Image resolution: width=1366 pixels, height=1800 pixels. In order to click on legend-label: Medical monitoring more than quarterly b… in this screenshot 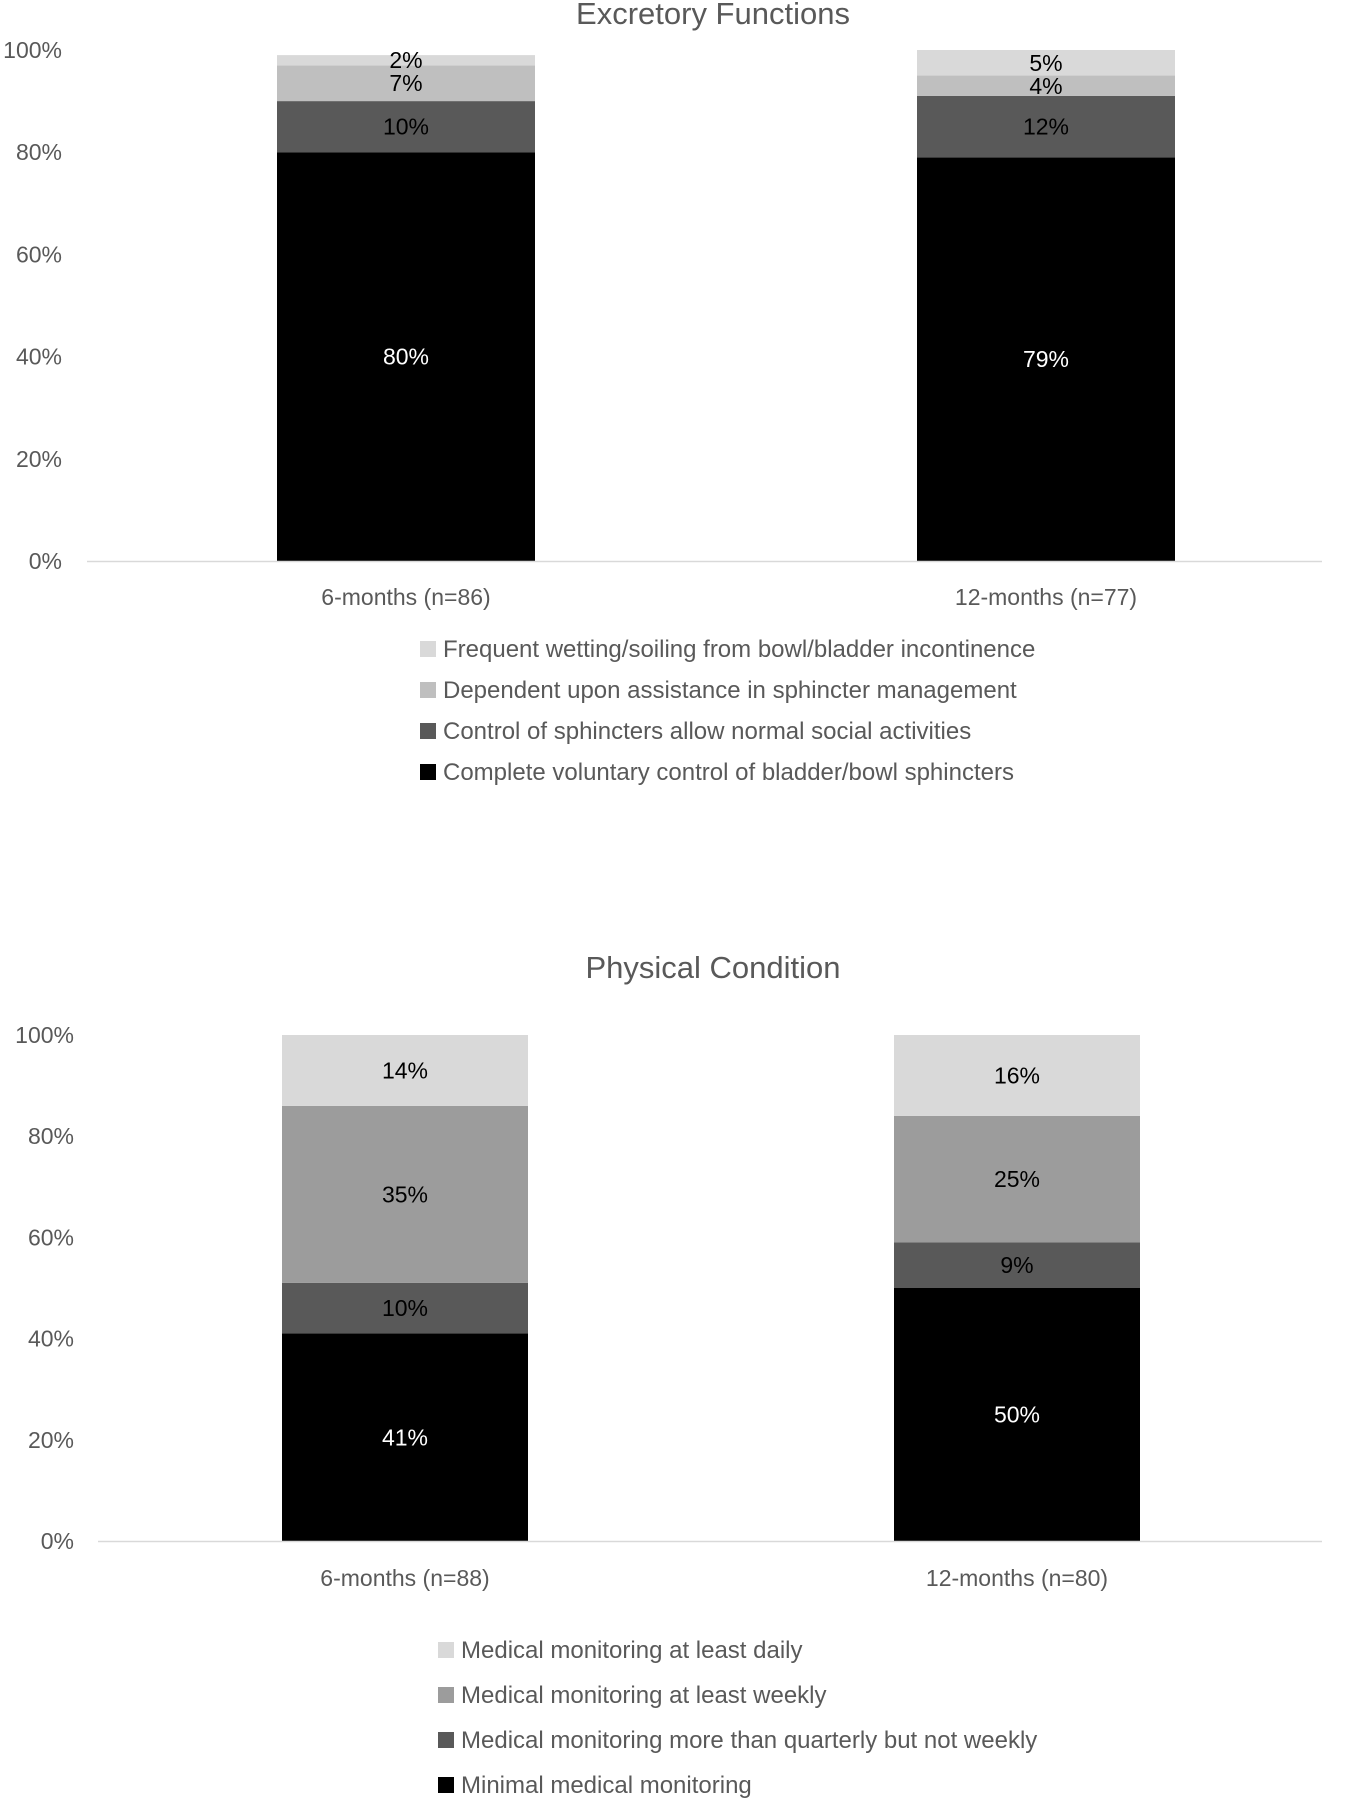, I will do `click(749, 1740)`.